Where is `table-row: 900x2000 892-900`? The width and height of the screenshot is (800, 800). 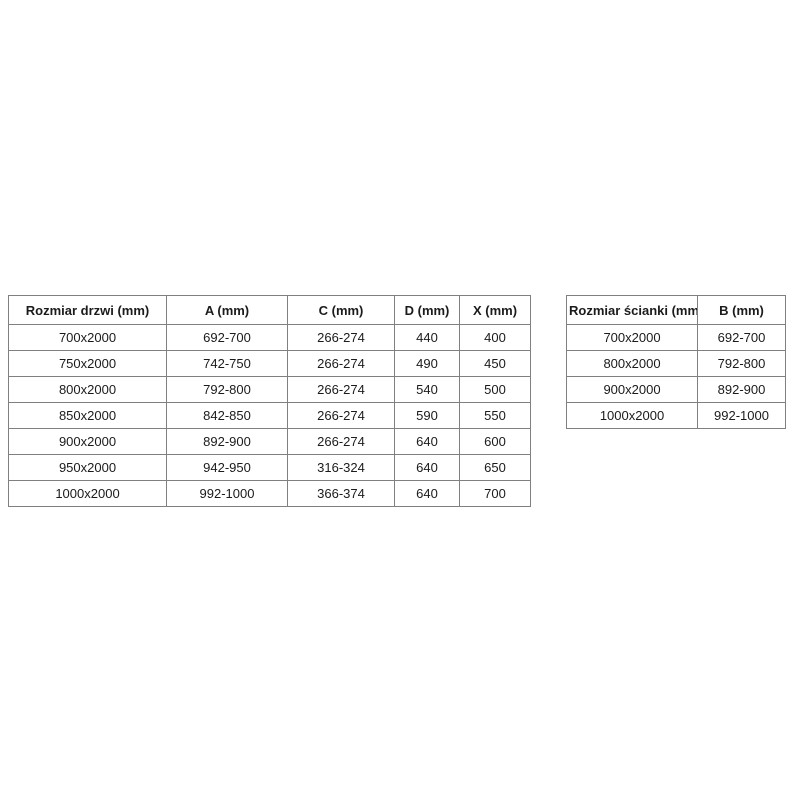
table-row: 900x2000 892-900 is located at coordinates (676, 389).